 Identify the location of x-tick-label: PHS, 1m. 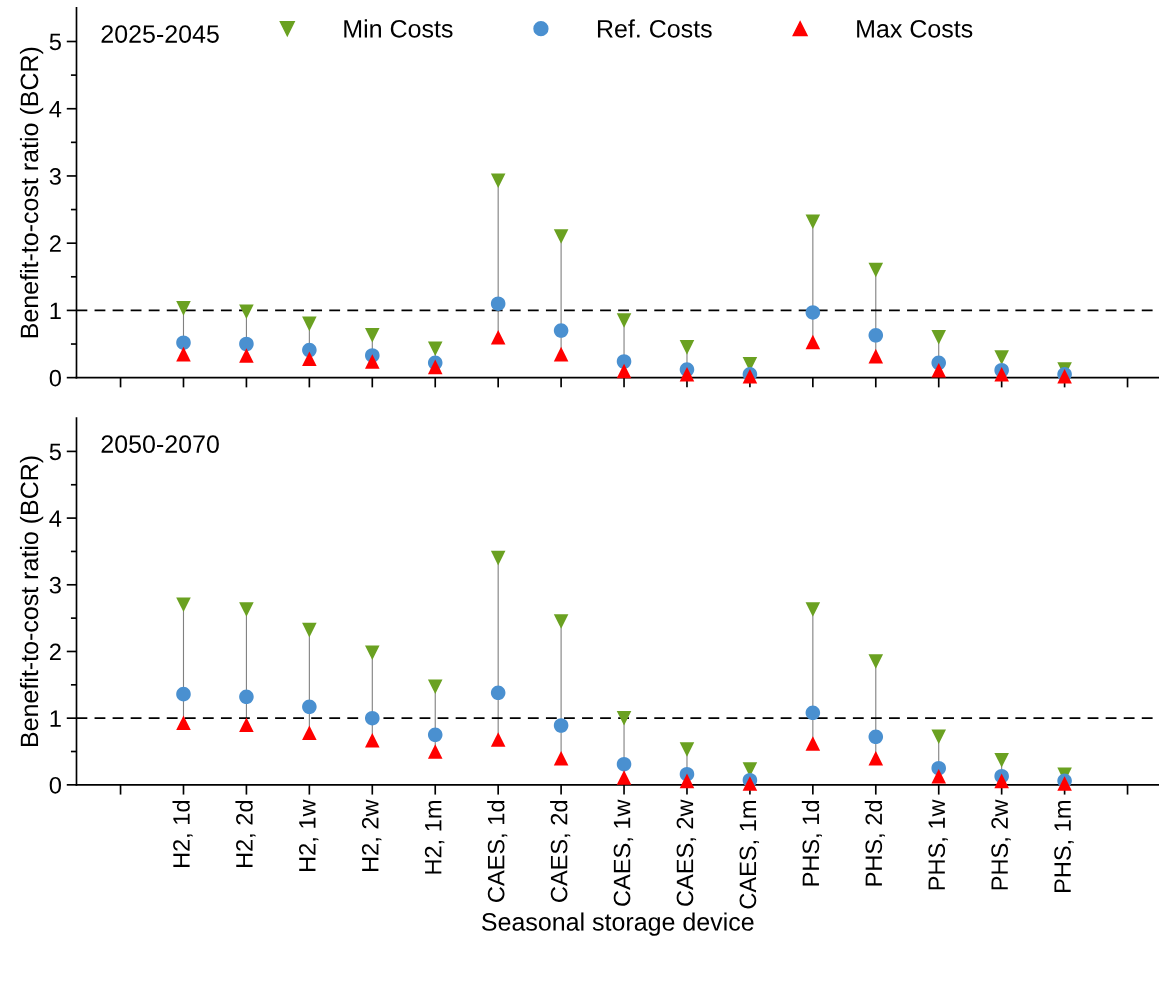
(1064, 846).